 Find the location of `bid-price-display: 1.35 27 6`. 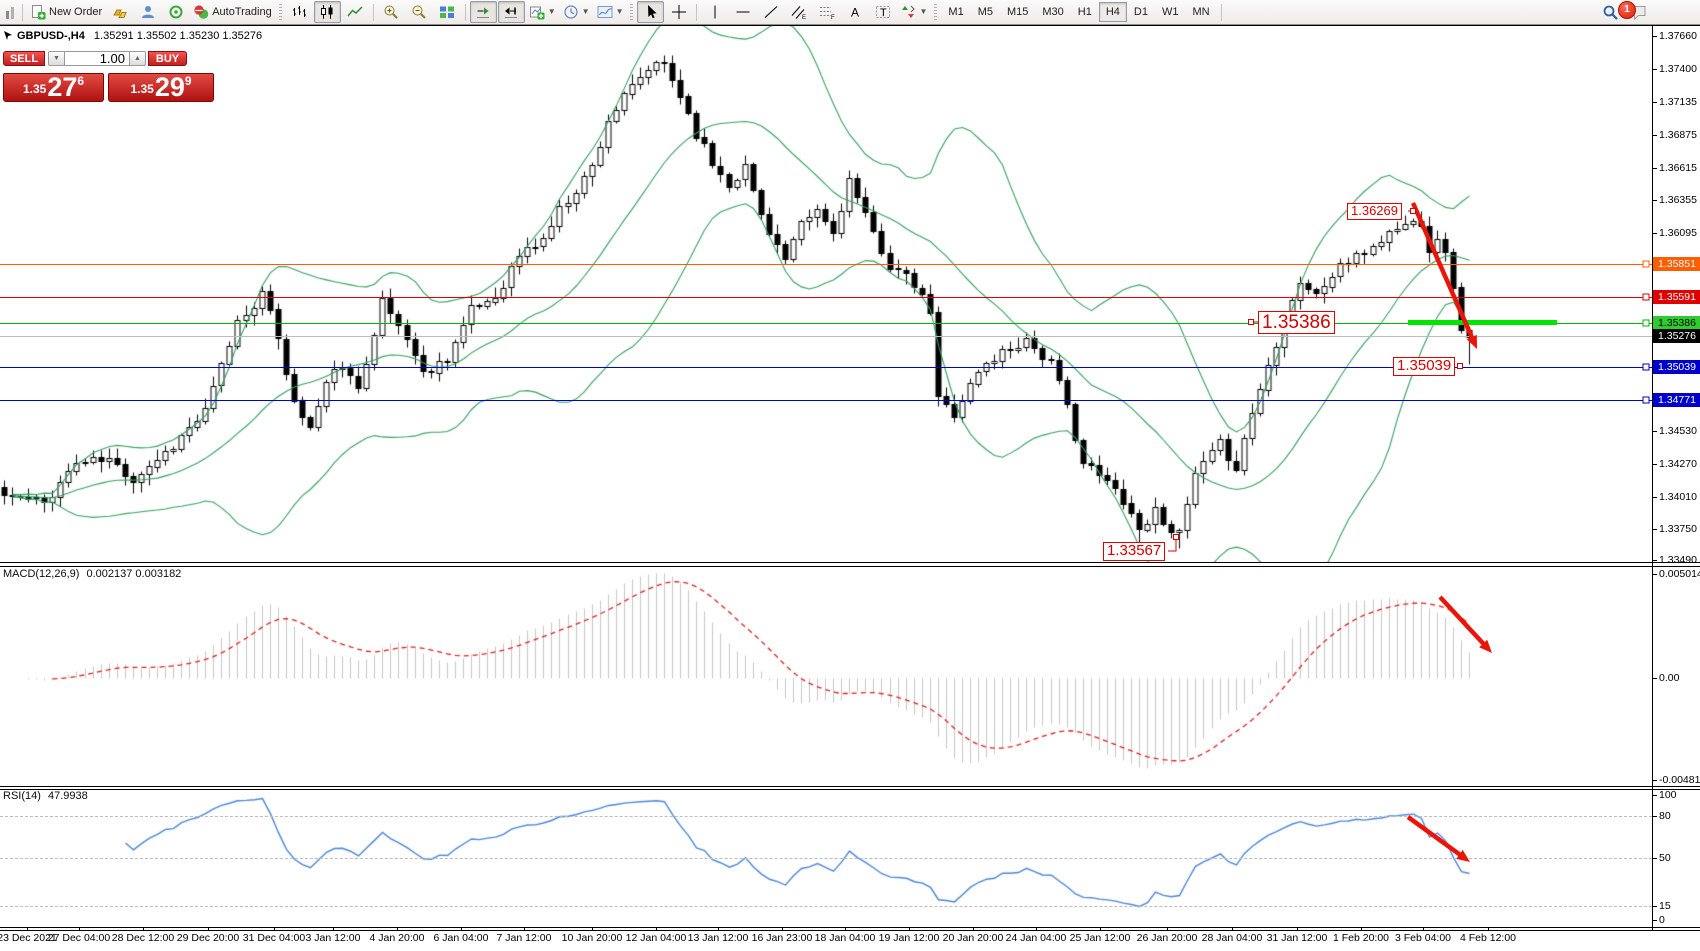

bid-price-display: 1.35 27 6 is located at coordinates (53, 87).